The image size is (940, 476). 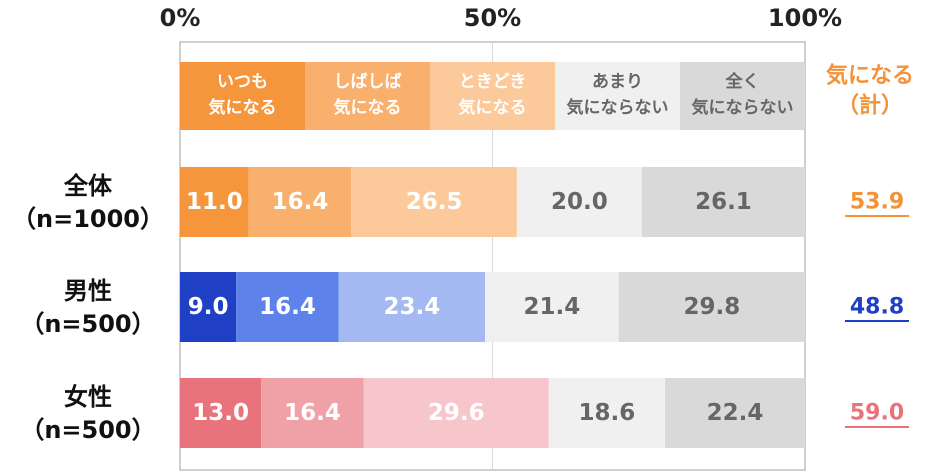 I want to click on bar-value-label: 22.4, so click(x=735, y=413).